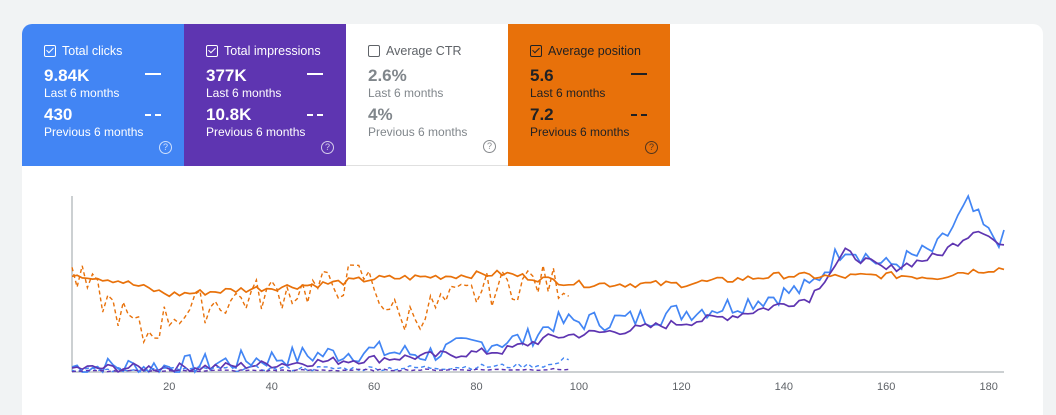 The width and height of the screenshot is (1056, 415). I want to click on clicks-previous-line, so click(320, 365).